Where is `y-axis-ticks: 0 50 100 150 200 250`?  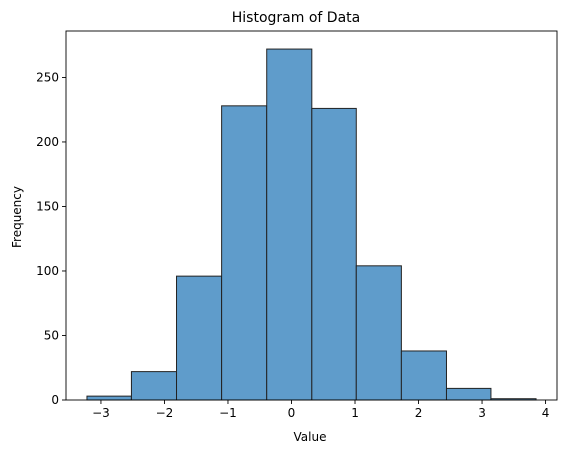
y-axis-ticks: 0 50 100 150 200 250 is located at coordinates (51, 238).